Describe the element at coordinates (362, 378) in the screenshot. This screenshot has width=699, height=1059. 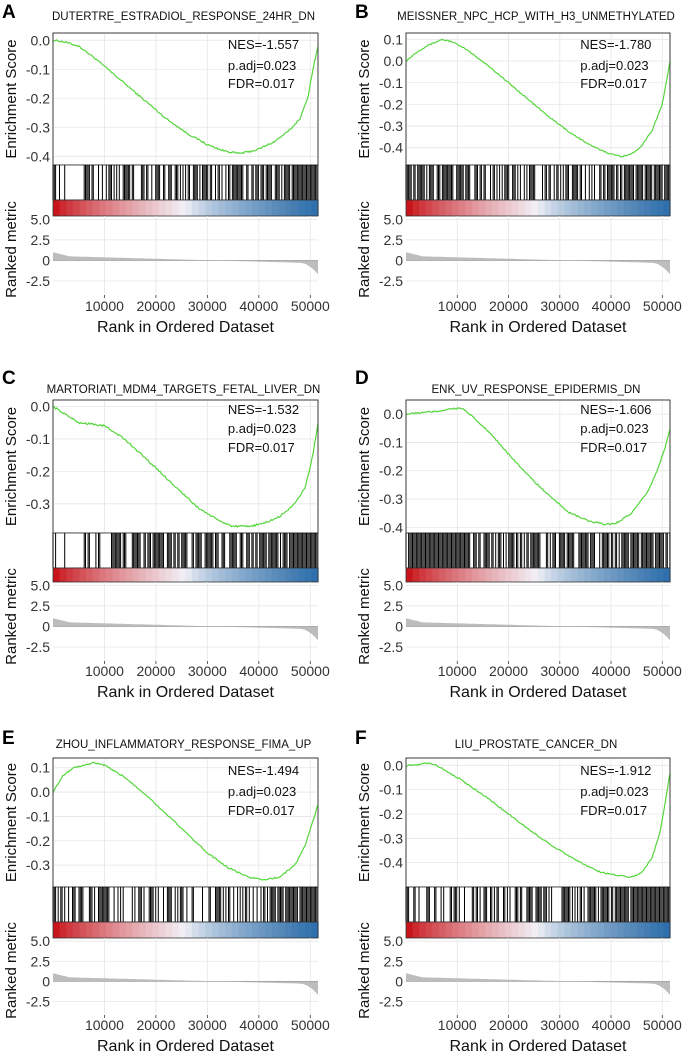
I see `panel-letter: D` at that location.